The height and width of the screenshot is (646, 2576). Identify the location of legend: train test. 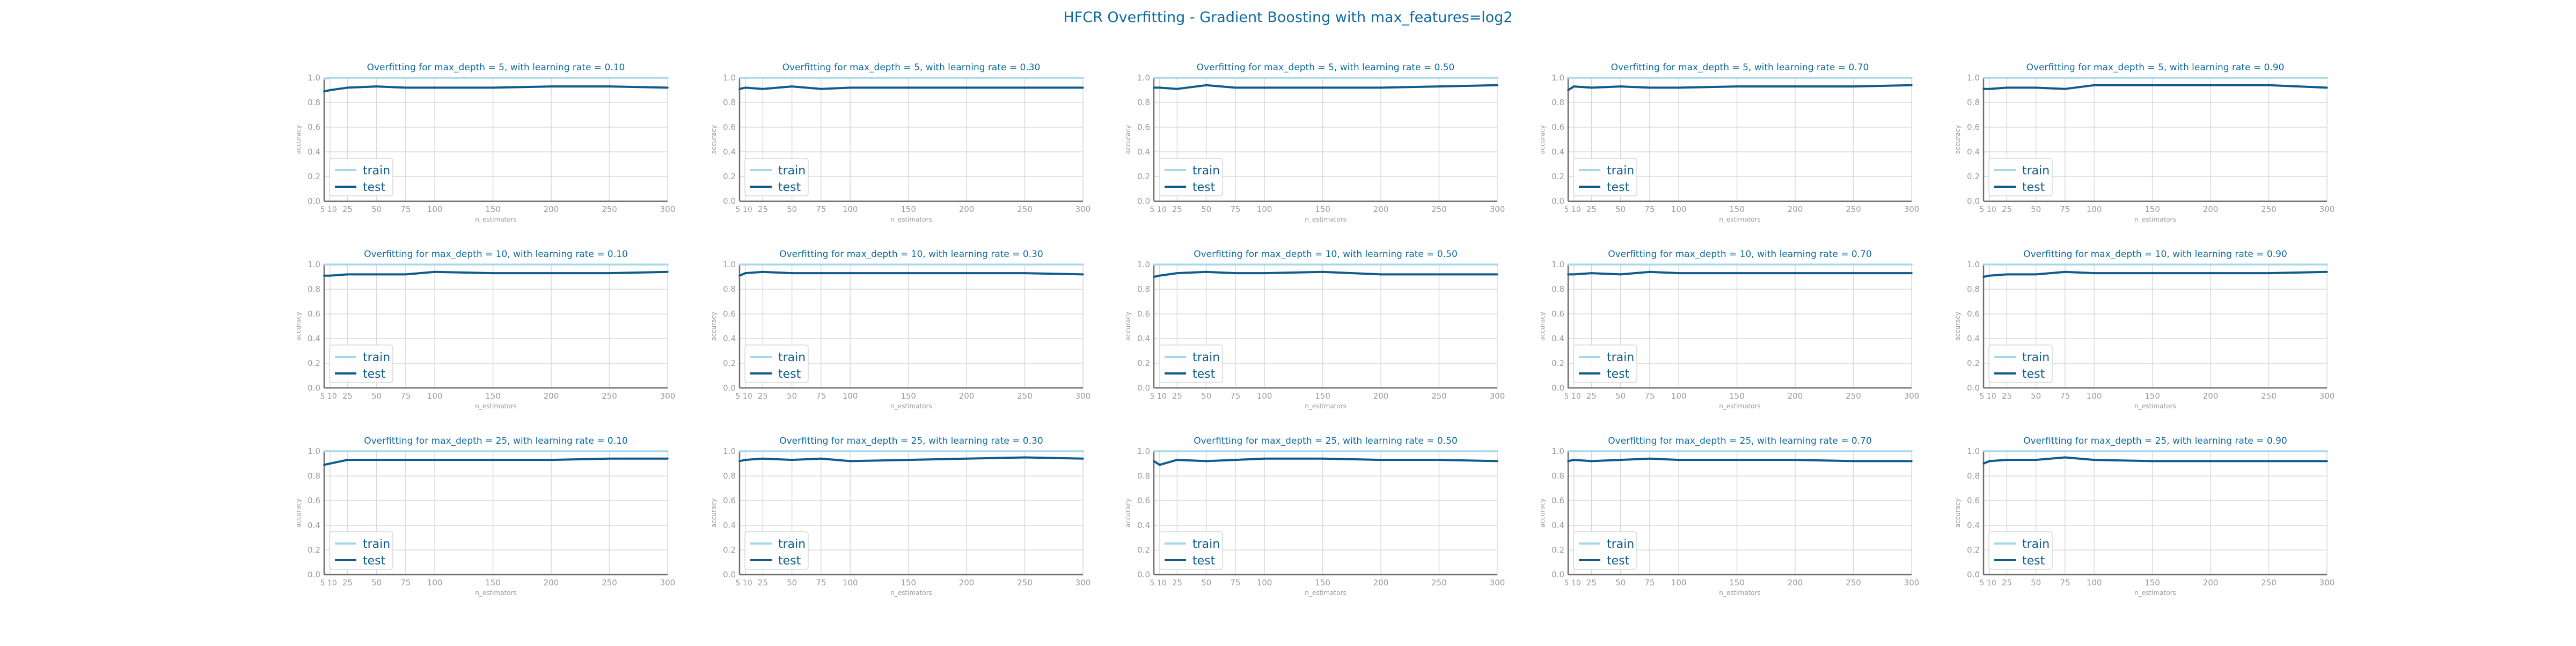
(776, 363).